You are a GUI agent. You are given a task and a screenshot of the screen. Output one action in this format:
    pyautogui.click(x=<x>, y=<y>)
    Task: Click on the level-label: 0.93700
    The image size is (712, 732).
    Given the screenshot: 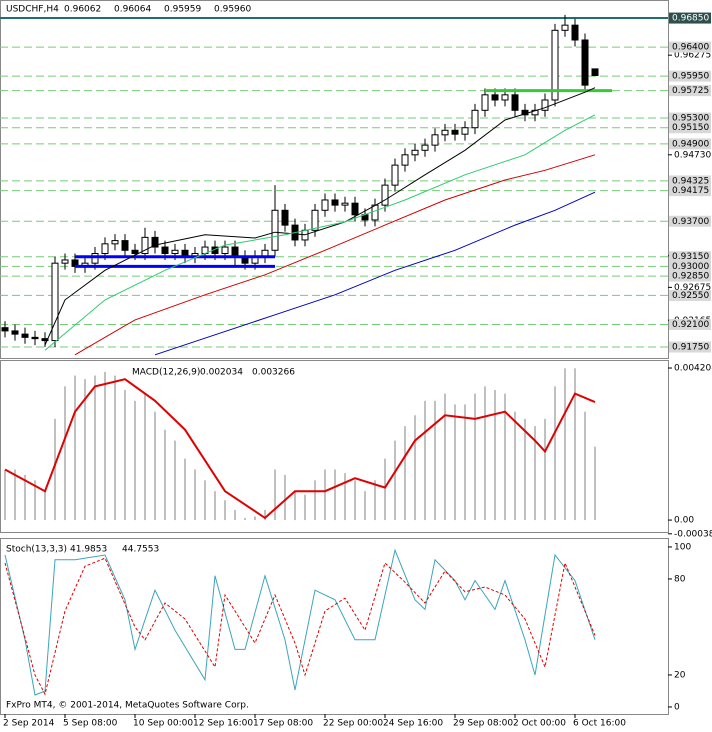 What is the action you would take?
    pyautogui.click(x=690, y=222)
    